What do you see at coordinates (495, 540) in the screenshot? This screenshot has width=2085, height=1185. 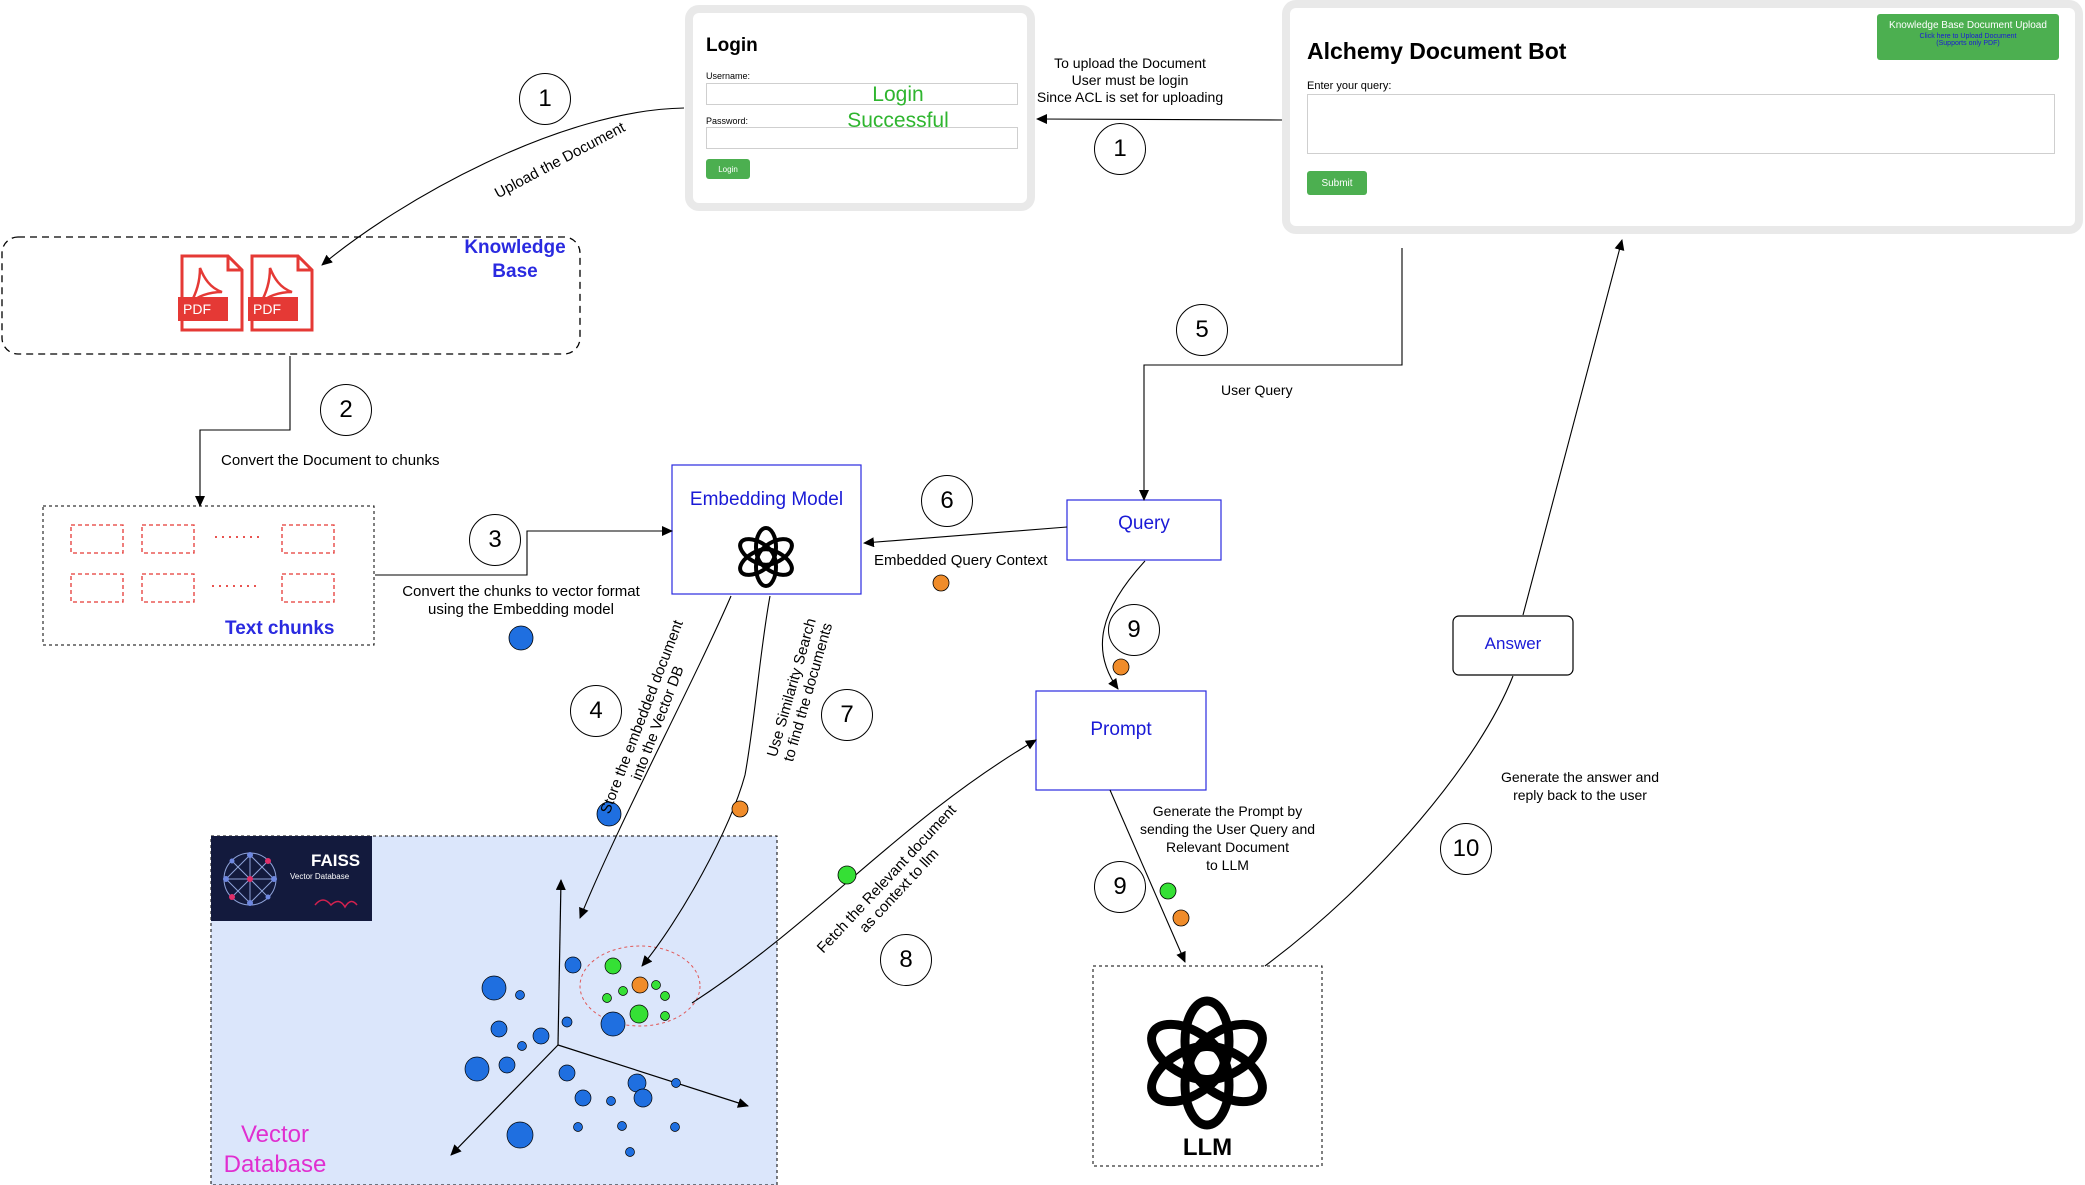 I see `step-3: 3` at bounding box center [495, 540].